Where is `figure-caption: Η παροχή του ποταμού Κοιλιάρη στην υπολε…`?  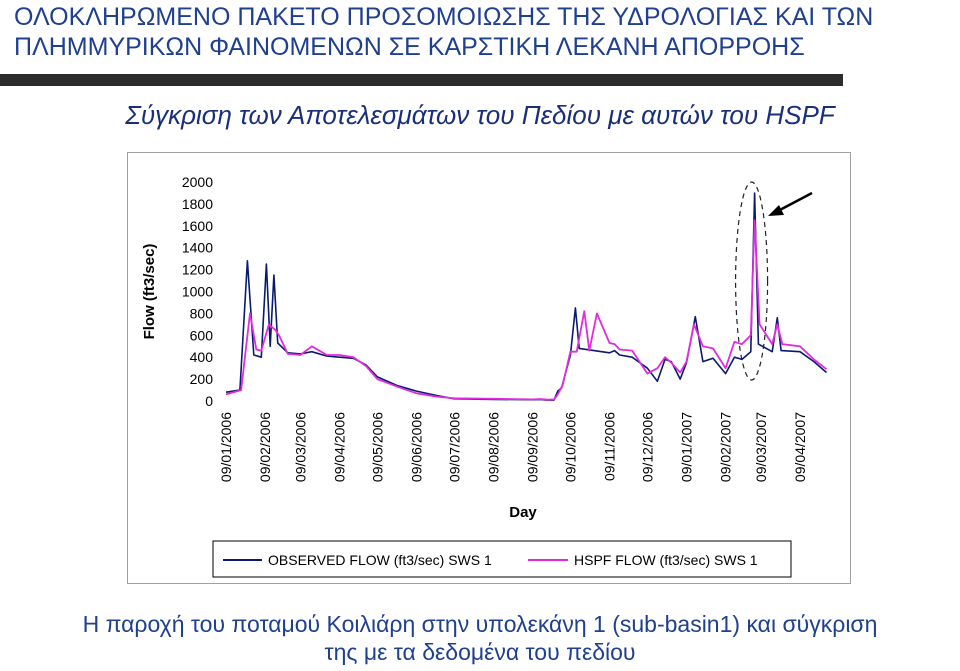
figure-caption: Η παροχή του ποταμού Κοιλιάρη στην υπολε… is located at coordinates (480, 638).